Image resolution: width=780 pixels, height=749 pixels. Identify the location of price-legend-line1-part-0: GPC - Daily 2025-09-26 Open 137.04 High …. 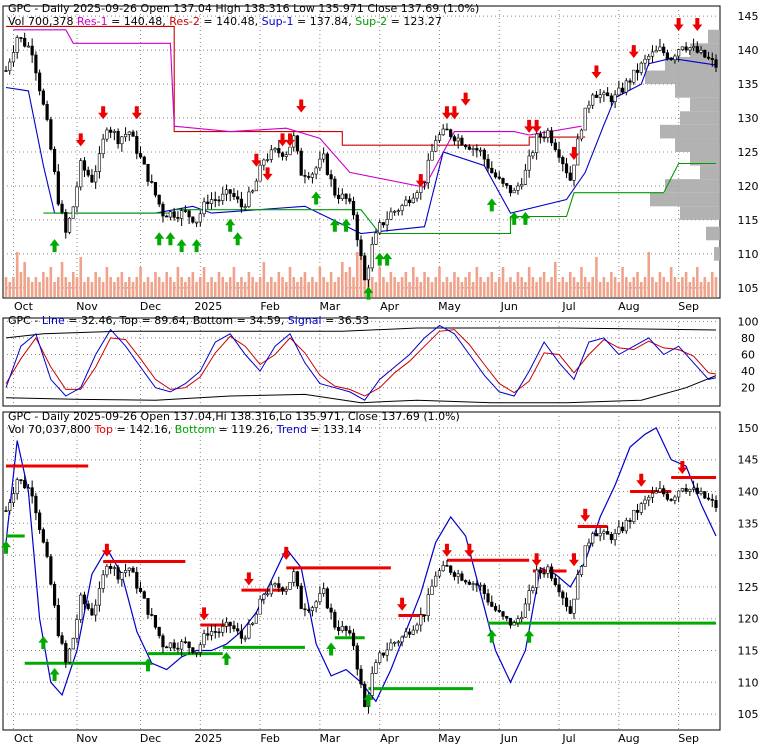
(243, 8).